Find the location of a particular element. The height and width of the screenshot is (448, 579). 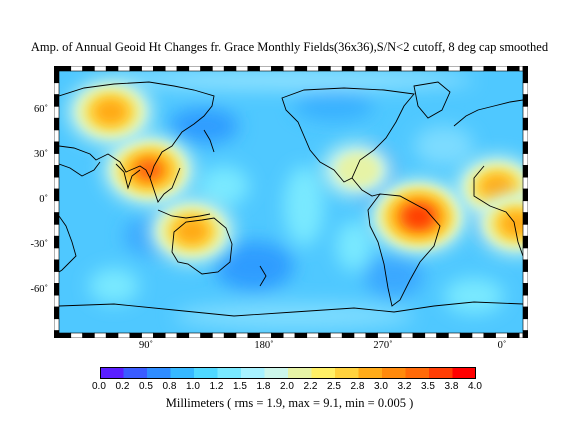

colorbar-tick-label: 0.0 is located at coordinates (99, 386).